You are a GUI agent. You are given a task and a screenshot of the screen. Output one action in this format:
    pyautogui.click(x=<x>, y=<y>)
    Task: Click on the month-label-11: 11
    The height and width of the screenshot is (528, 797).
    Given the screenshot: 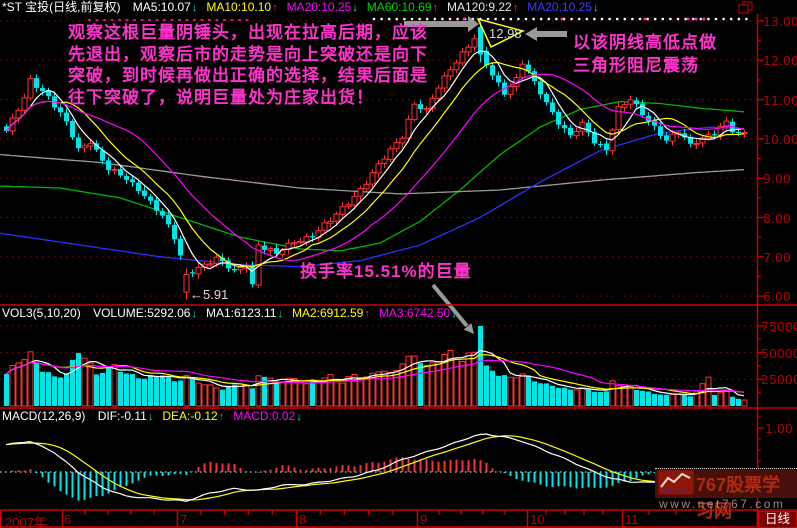 What is the action you would take?
    pyautogui.click(x=632, y=519)
    